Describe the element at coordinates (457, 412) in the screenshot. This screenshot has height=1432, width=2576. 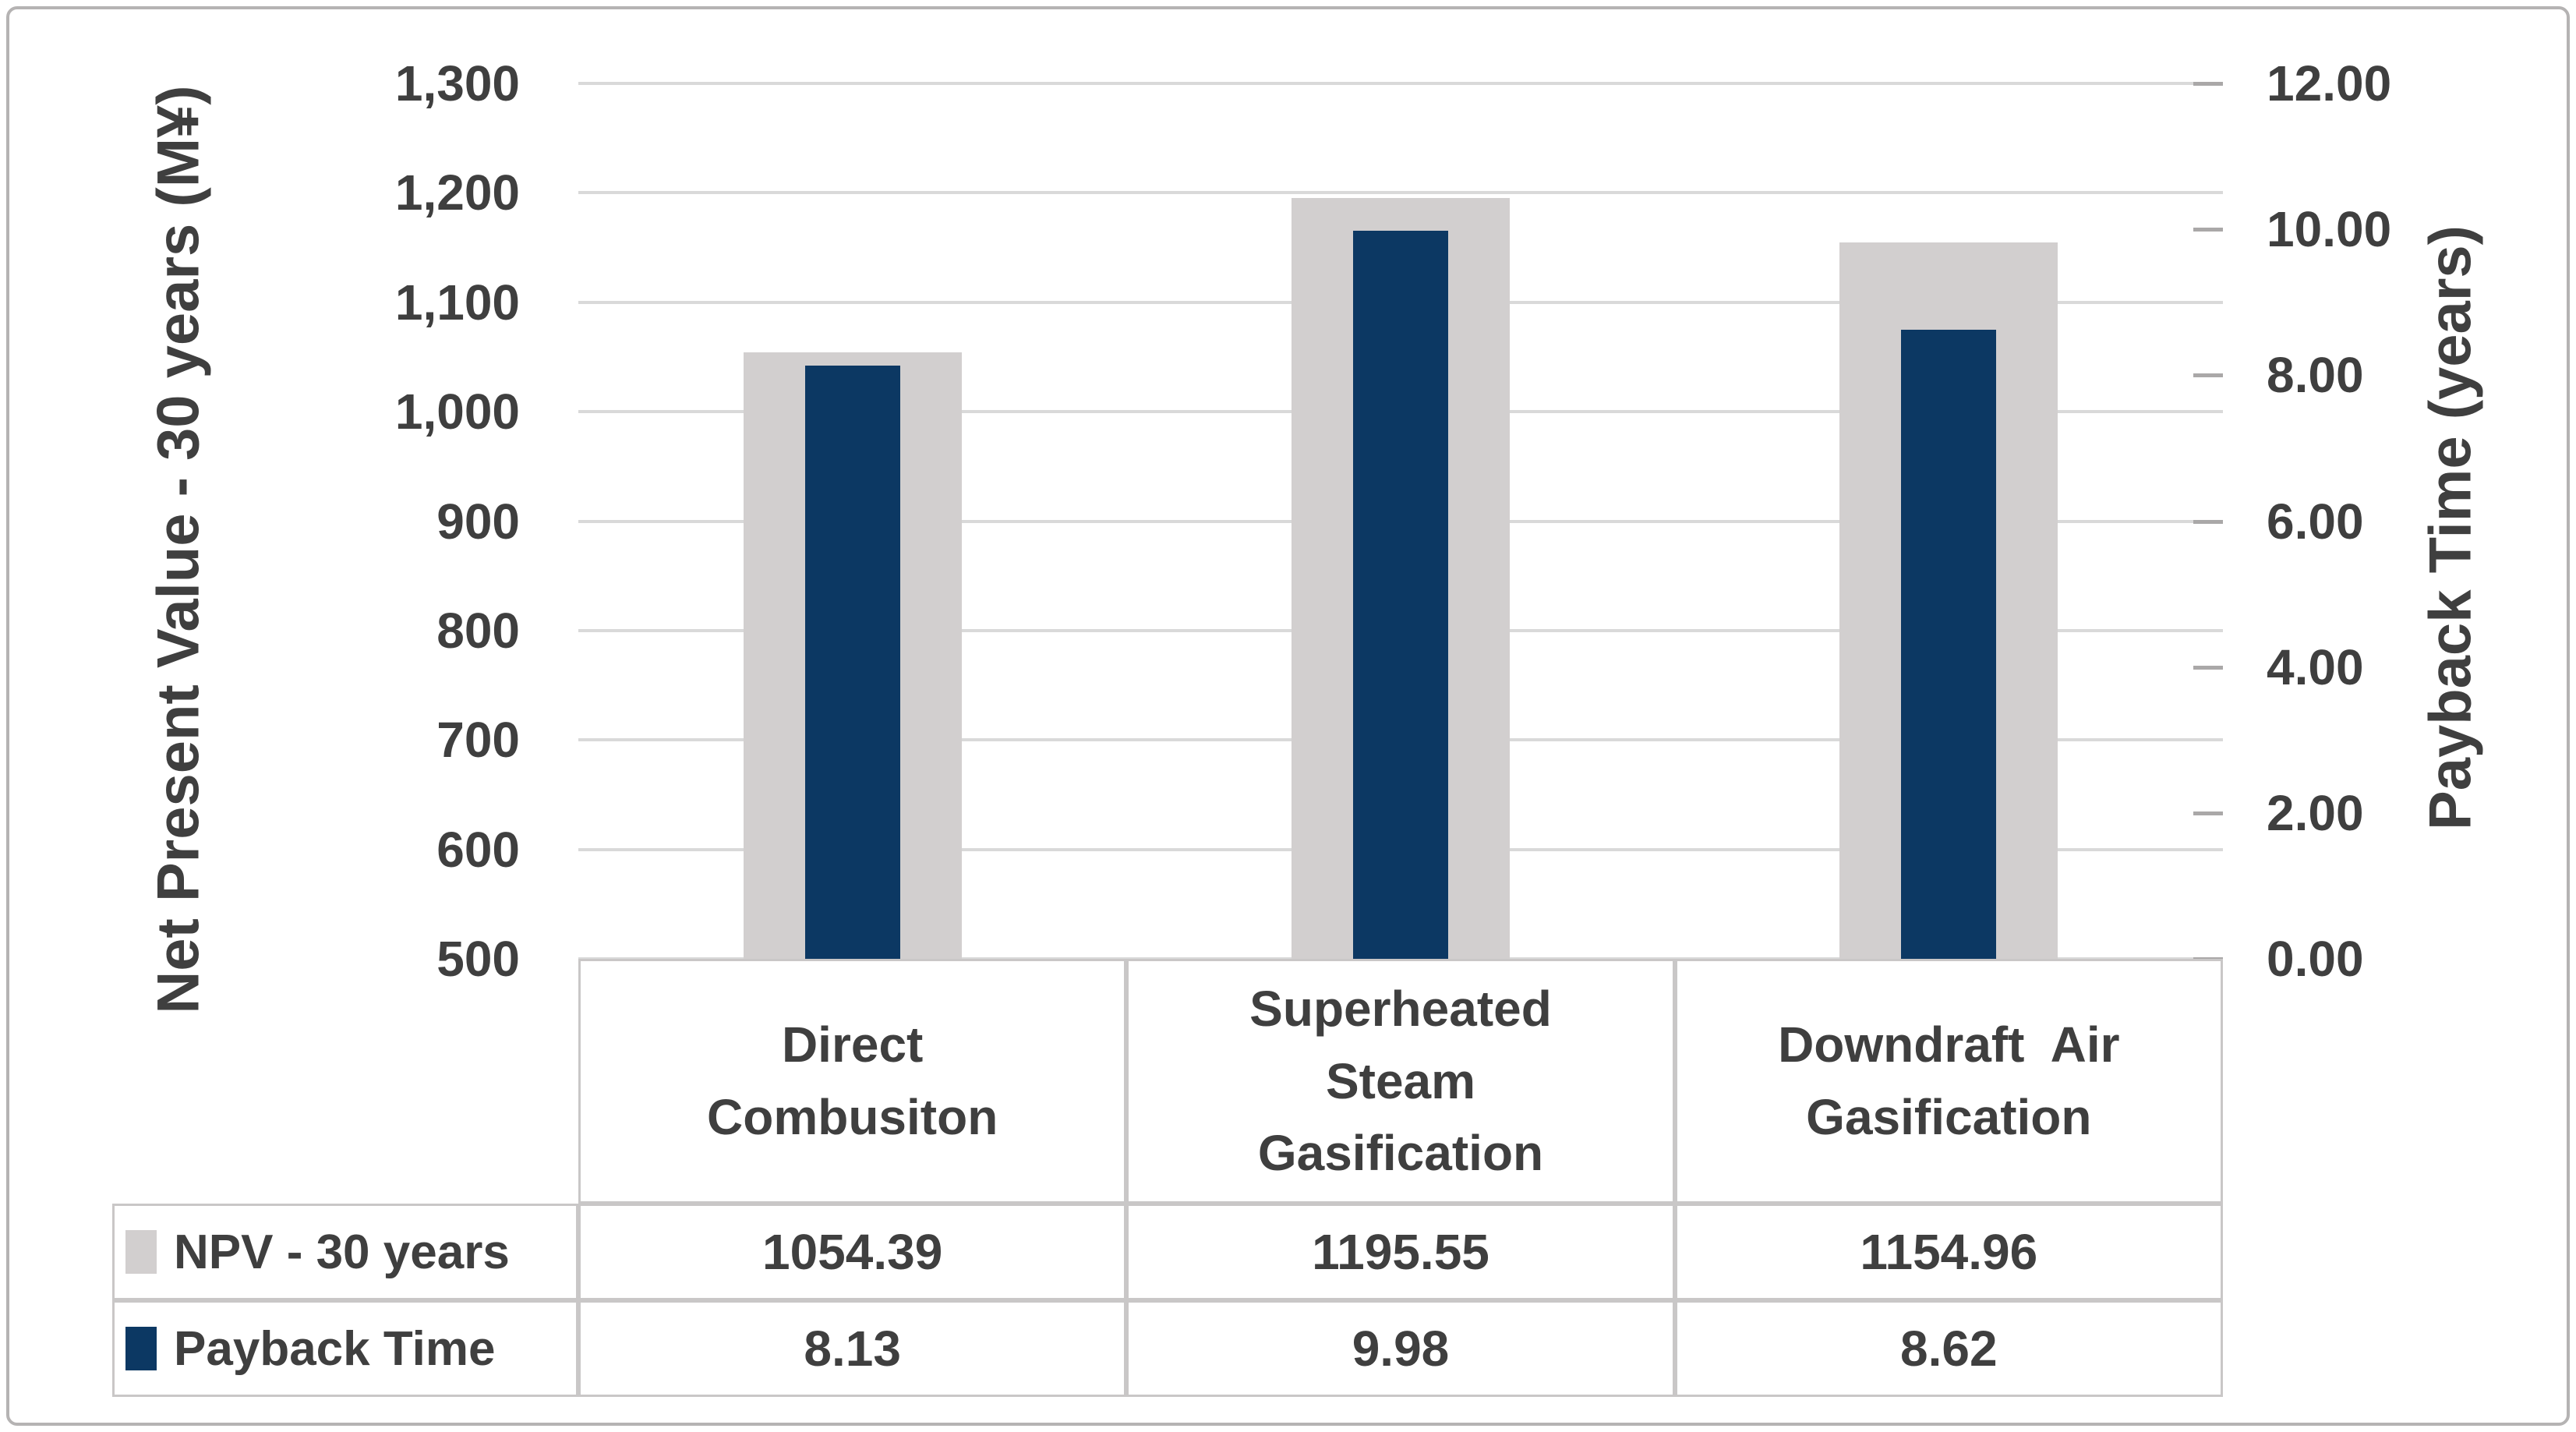
I see `left-tick-label: 1,000` at that location.